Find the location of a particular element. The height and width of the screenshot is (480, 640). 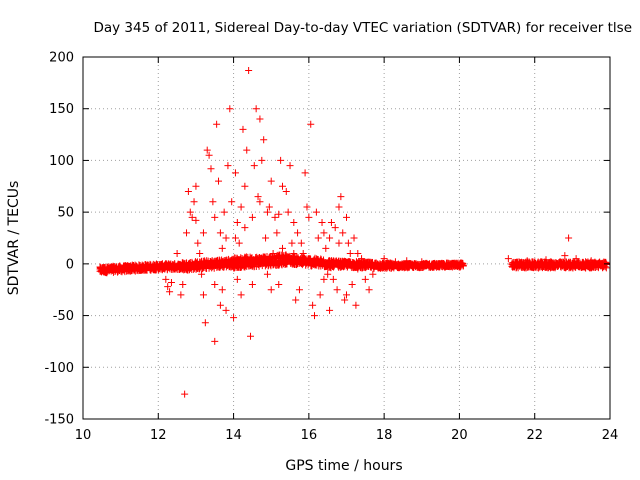

y-tick-label: -150 is located at coordinates (59, 420).